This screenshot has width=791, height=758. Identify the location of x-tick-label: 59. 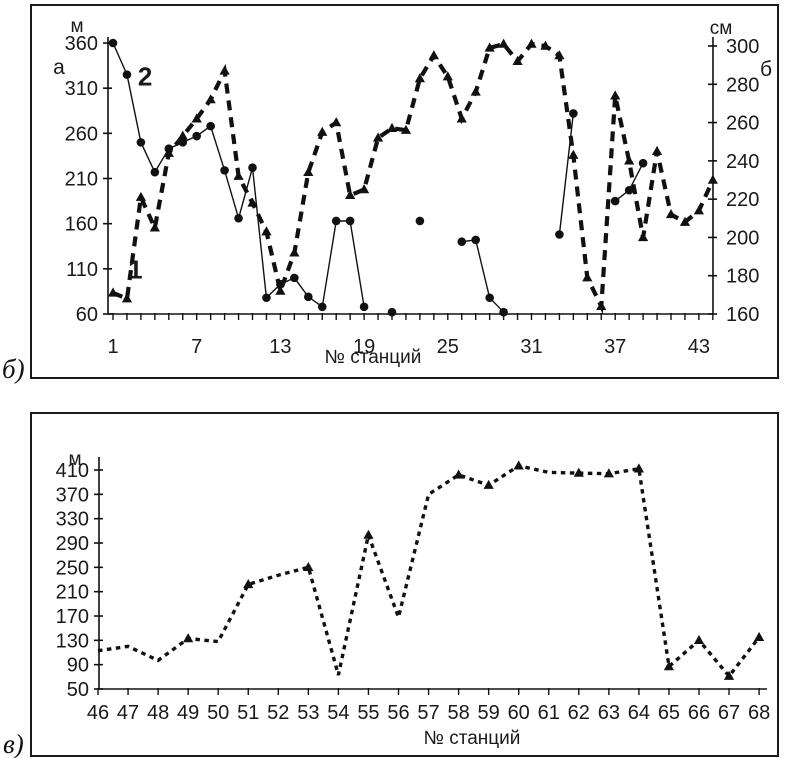
(489, 713).